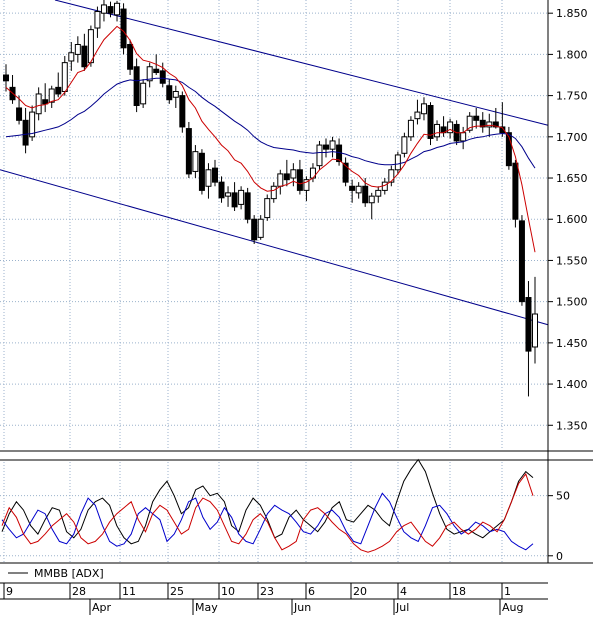 Image resolution: width=593 pixels, height=619 pixels. Describe the element at coordinates (563, 496) in the screenshot. I see `indicator-tick-label: 50` at that location.